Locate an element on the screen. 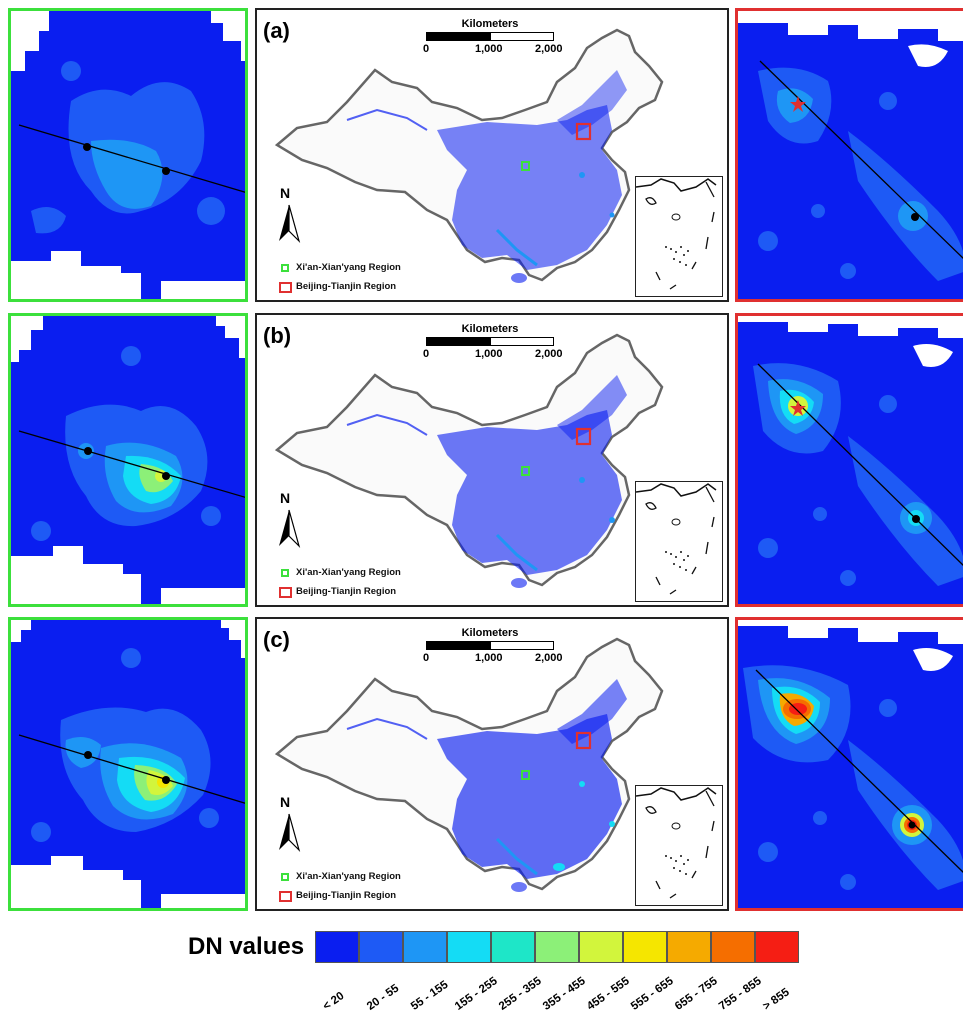  legend-swatch-label: > 855 is located at coordinates (776, 999).